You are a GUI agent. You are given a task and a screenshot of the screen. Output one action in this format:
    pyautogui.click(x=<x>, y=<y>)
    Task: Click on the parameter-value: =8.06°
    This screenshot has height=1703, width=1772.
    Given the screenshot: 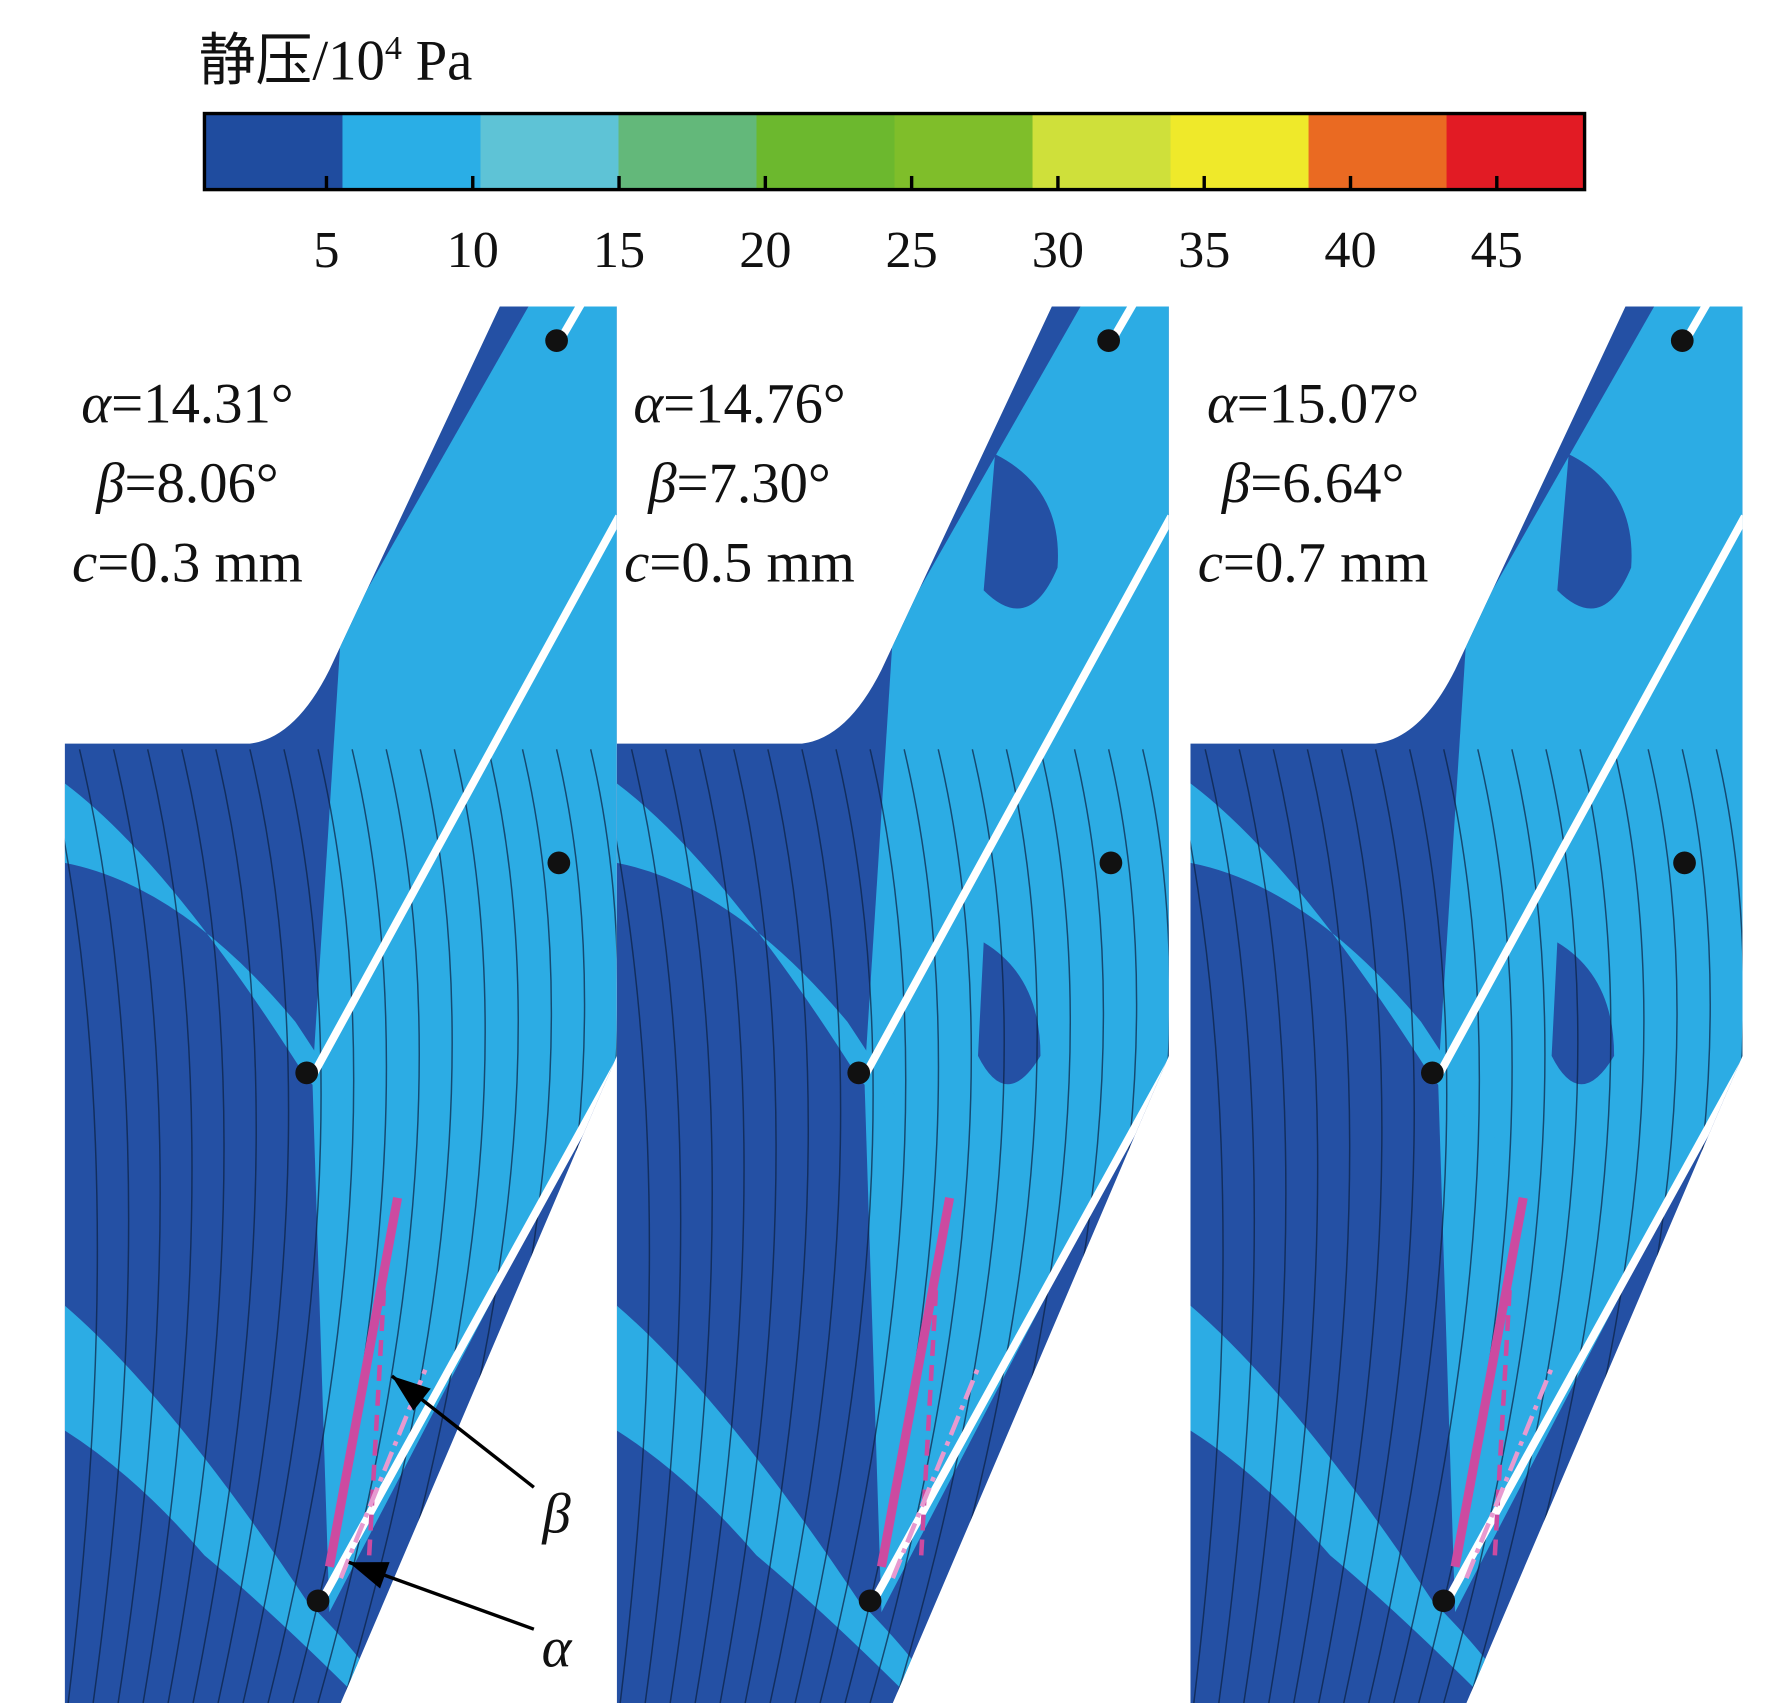 What is the action you would take?
    pyautogui.click(x=202, y=483)
    